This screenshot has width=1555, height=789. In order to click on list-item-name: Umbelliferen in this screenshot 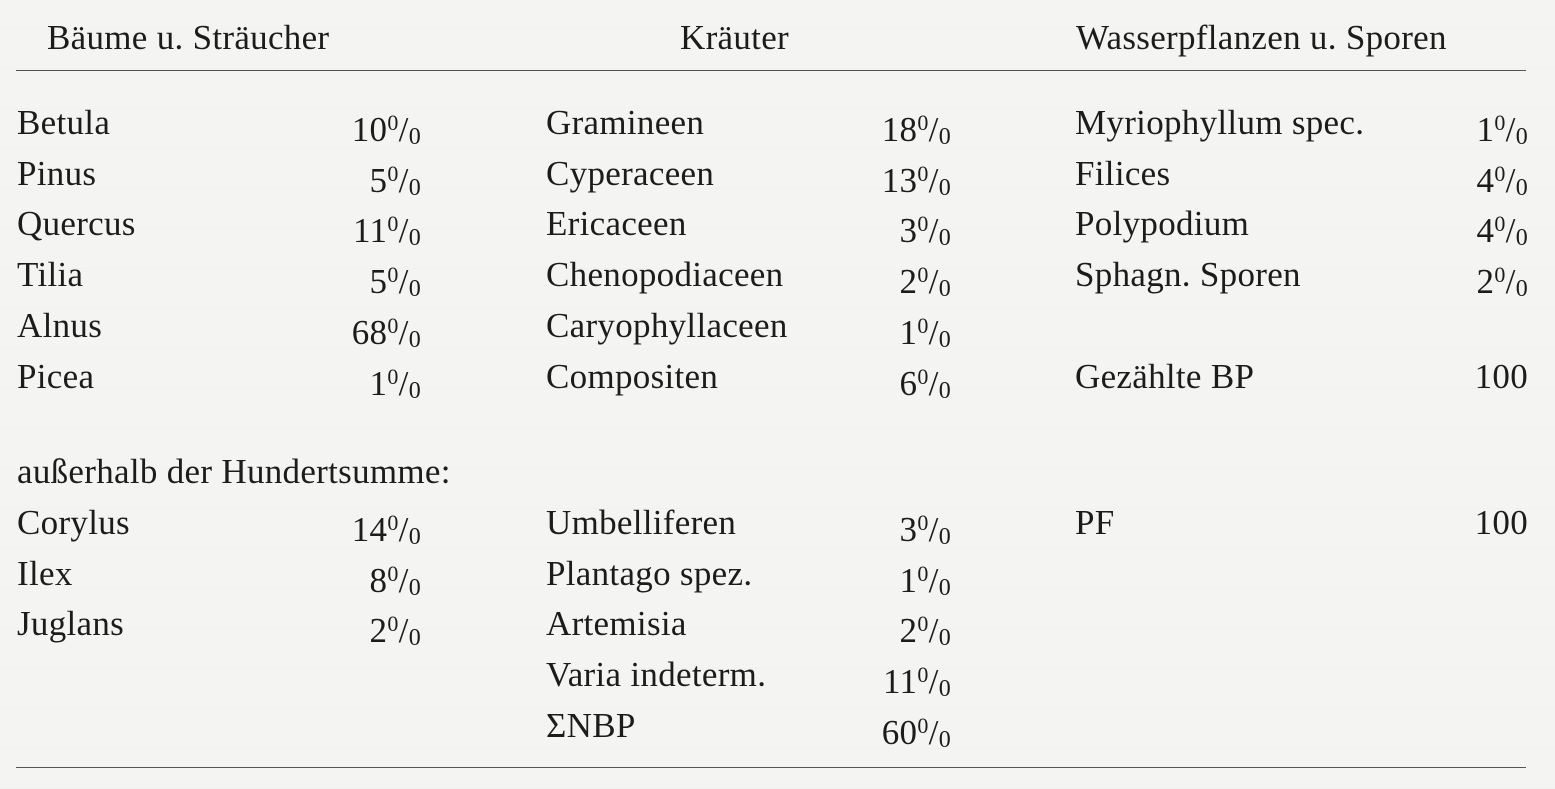, I will do `click(641, 522)`.